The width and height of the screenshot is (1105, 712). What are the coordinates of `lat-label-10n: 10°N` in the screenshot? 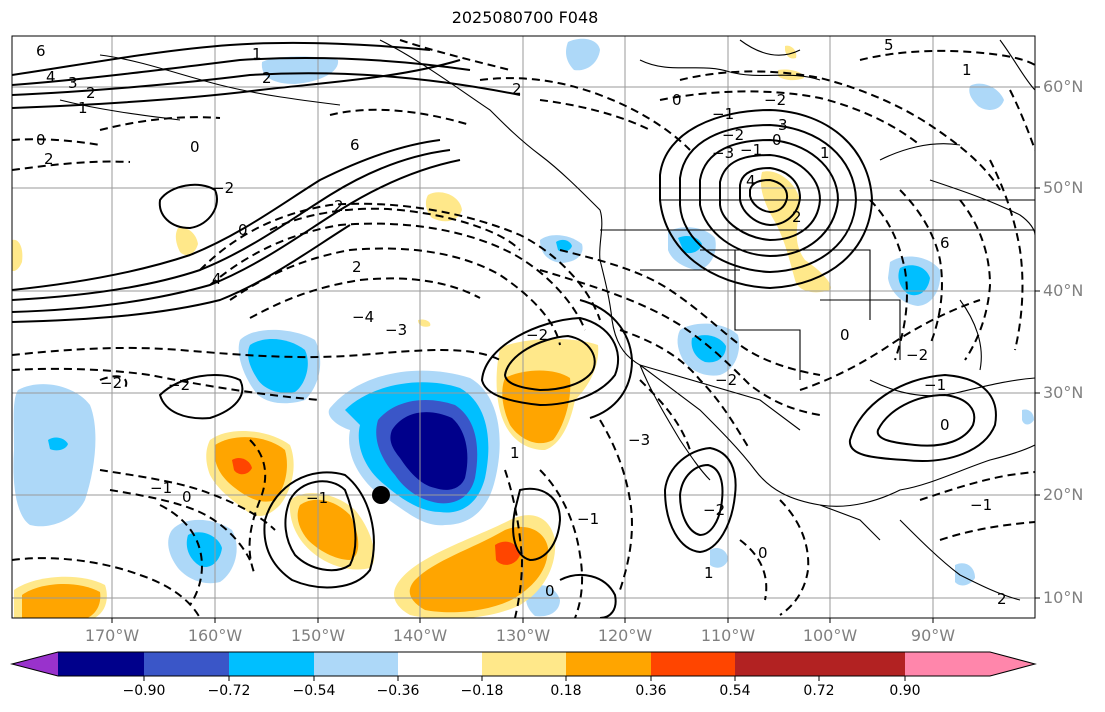 It's located at (1063, 597).